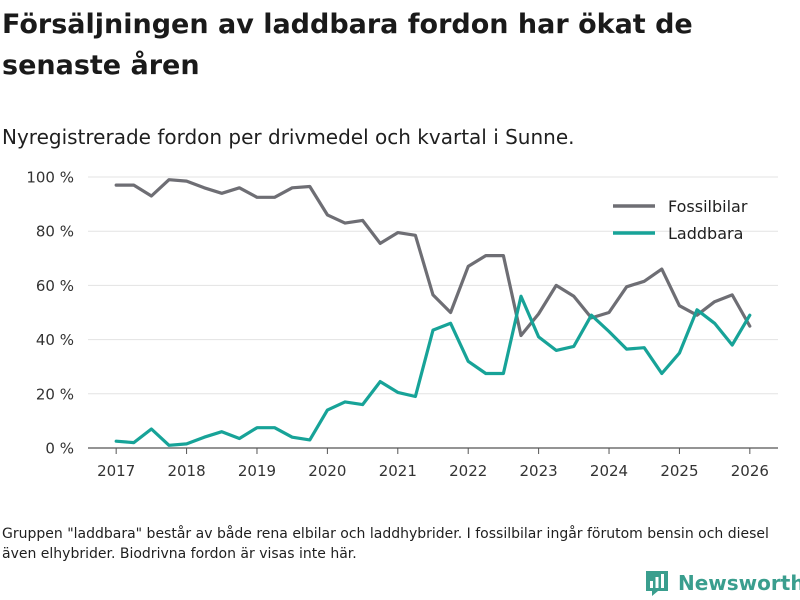 This screenshot has height=600, width=800. What do you see at coordinates (708, 206) in the screenshot?
I see `legend-label: Fossilbilar` at bounding box center [708, 206].